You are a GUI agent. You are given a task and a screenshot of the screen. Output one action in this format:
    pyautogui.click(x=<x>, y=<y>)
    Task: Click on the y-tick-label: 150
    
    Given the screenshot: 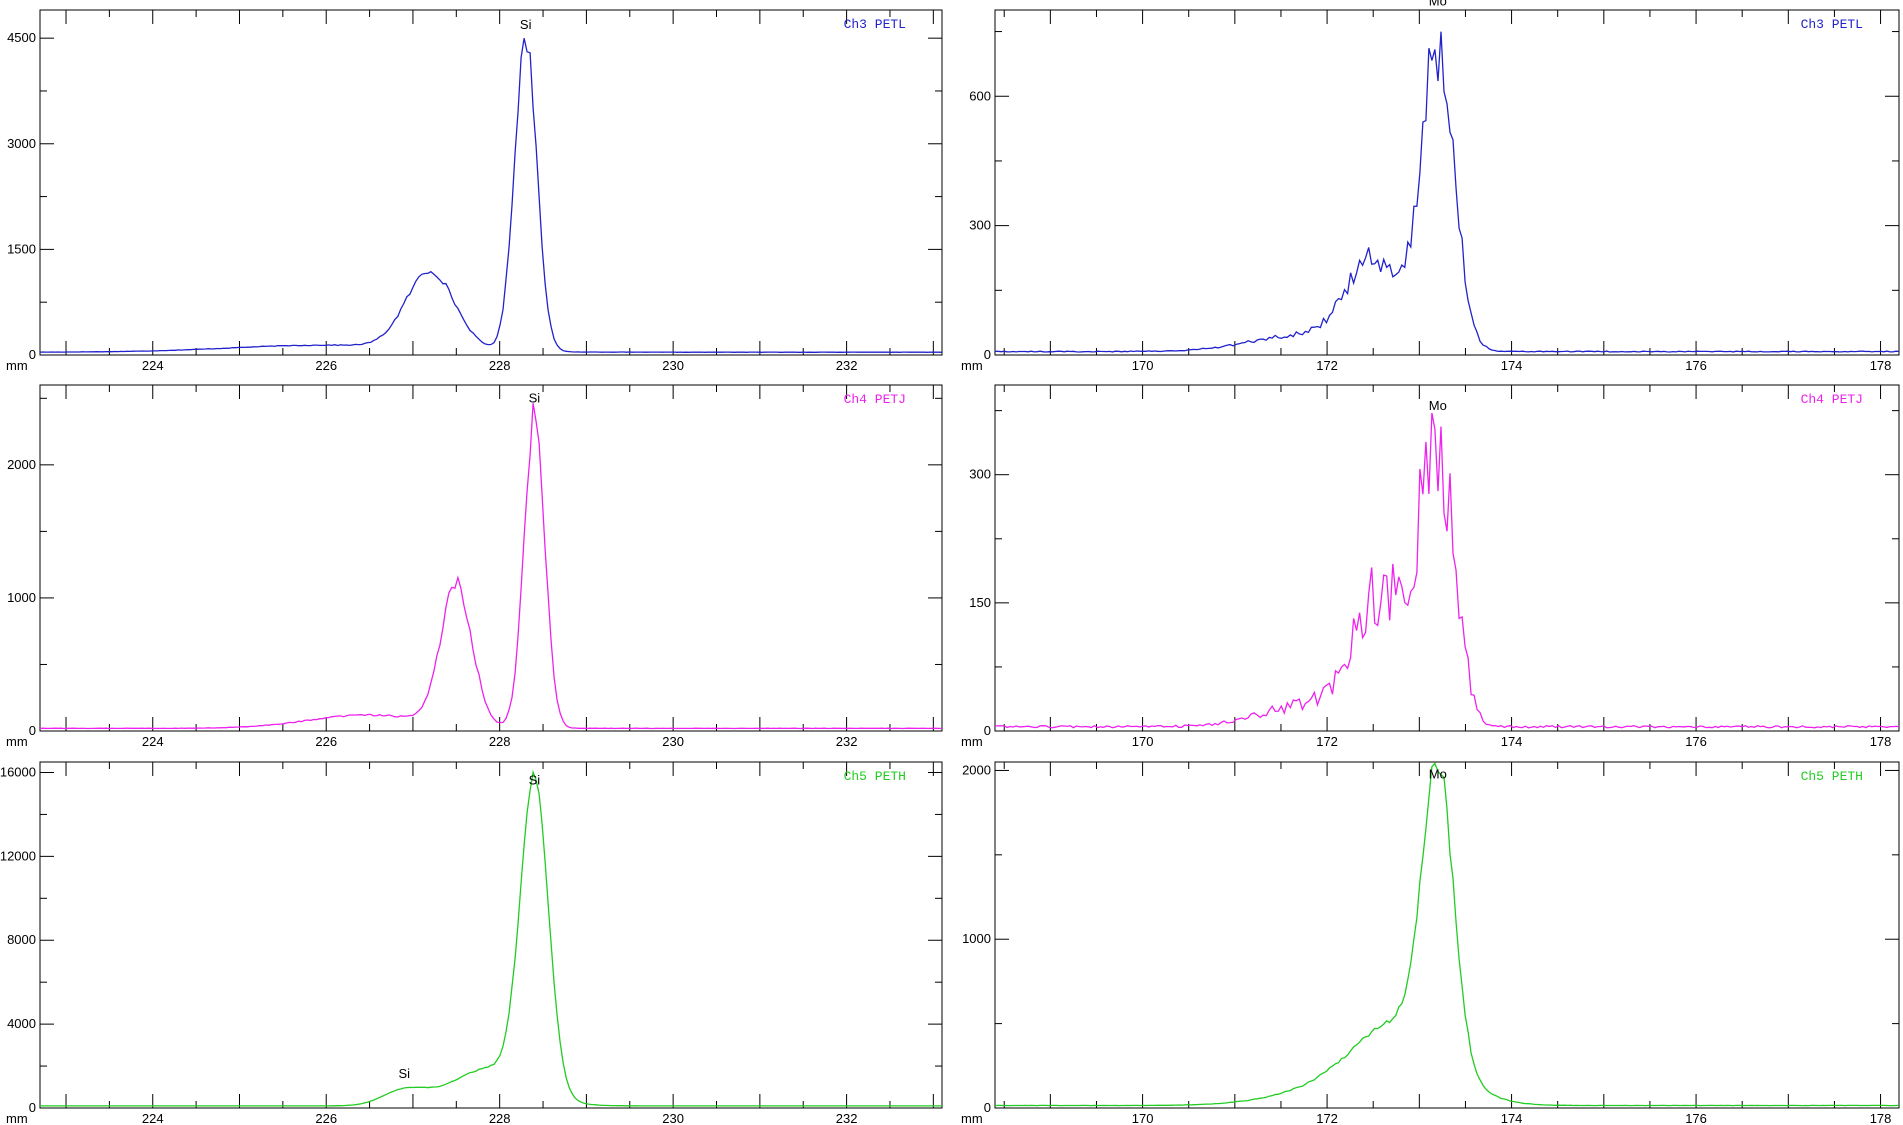 What is the action you would take?
    pyautogui.click(x=980, y=602)
    